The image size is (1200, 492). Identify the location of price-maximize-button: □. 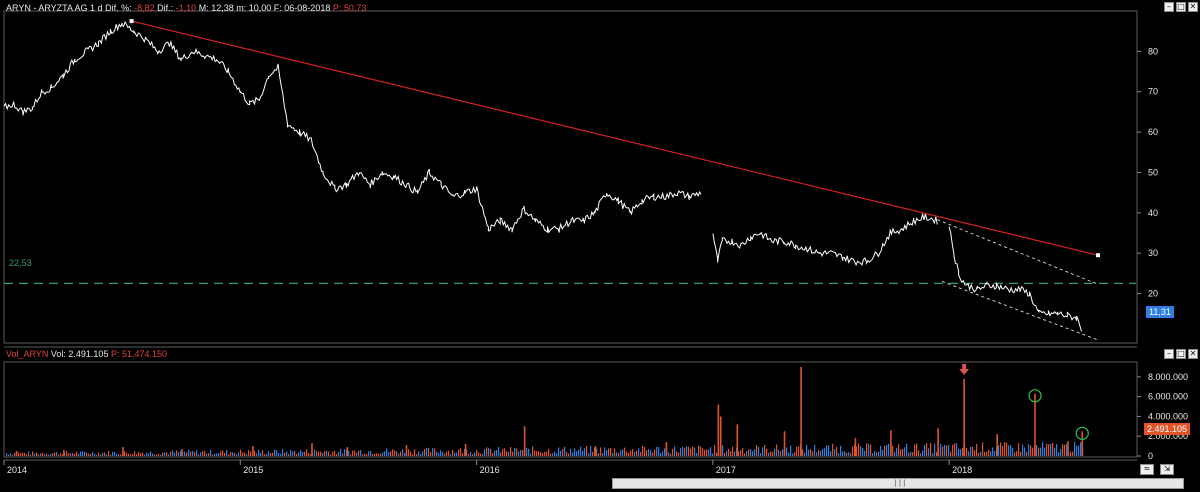
(1181, 7).